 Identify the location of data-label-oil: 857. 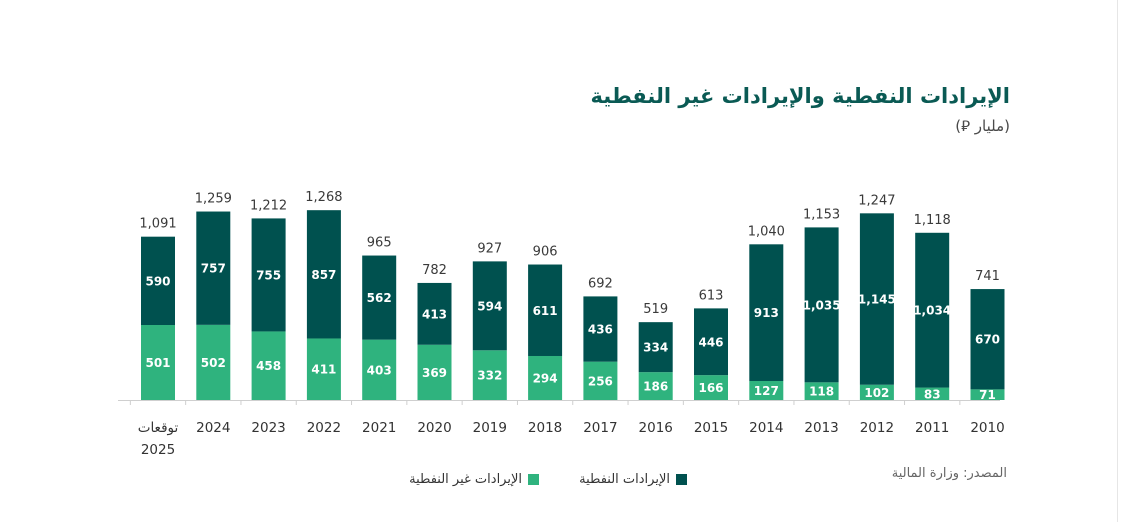
(323, 275).